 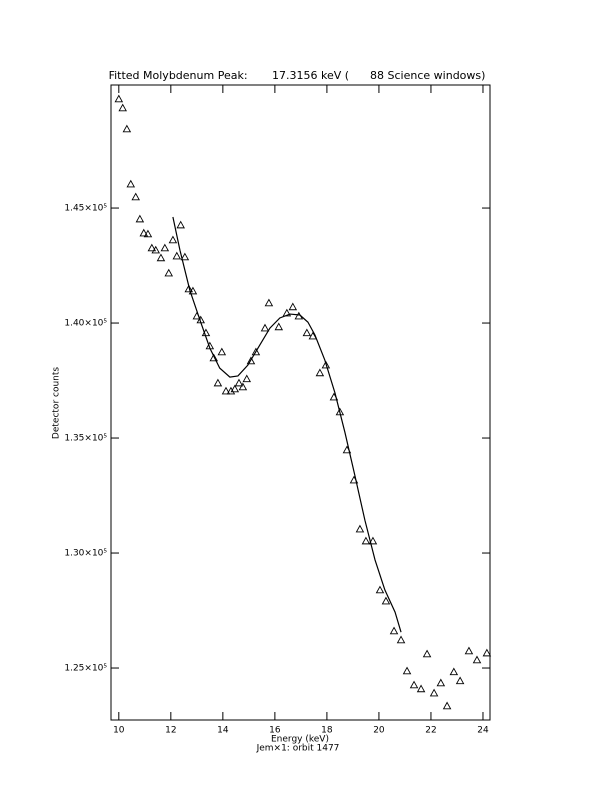 I want to click on y-tick-label: 1.35×10⁵, so click(x=85, y=439).